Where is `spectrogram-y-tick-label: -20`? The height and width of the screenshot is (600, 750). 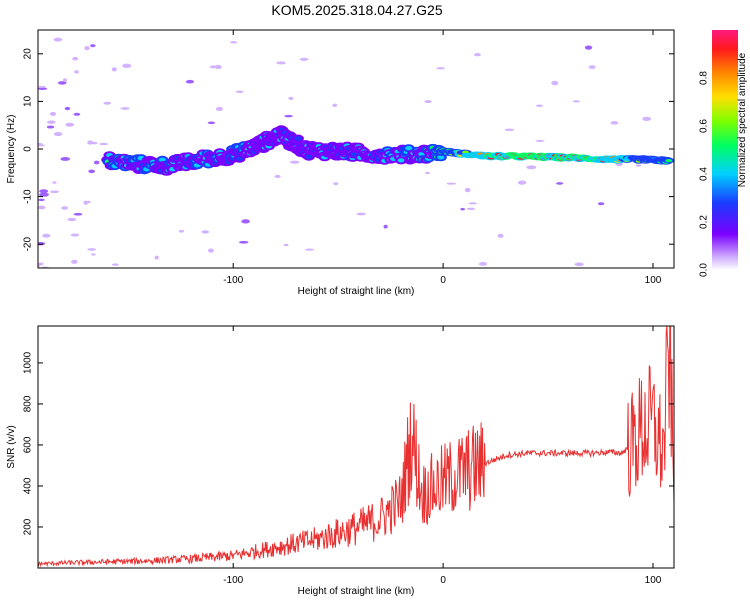 spectrogram-y-tick-label: -20 is located at coordinates (28, 244).